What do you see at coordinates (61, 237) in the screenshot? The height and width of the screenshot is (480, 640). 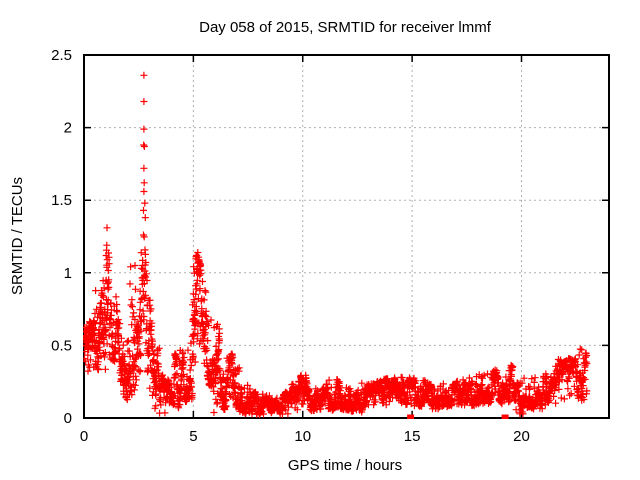 I see `y-tick-labels: 0 0.5 1 1.5 2 2.5` at bounding box center [61, 237].